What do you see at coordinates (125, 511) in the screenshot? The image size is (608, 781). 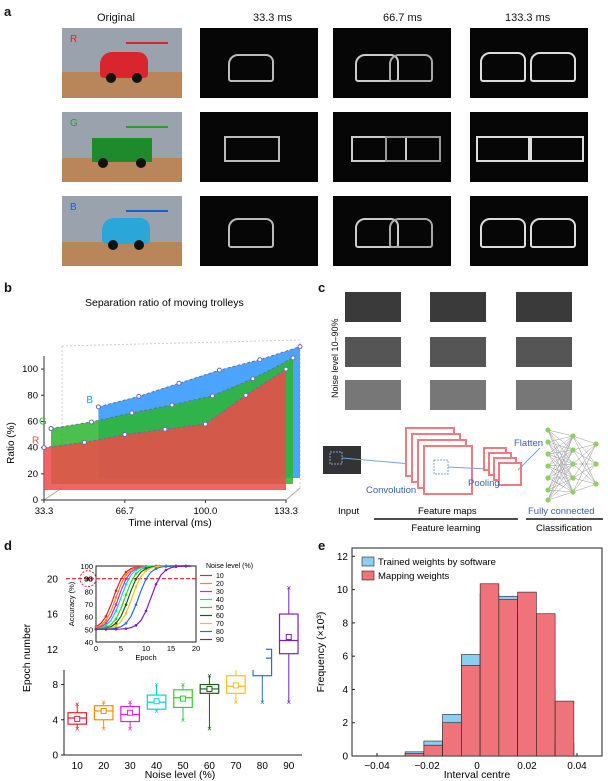 I see `chart-b-xtick-label: 66.7` at bounding box center [125, 511].